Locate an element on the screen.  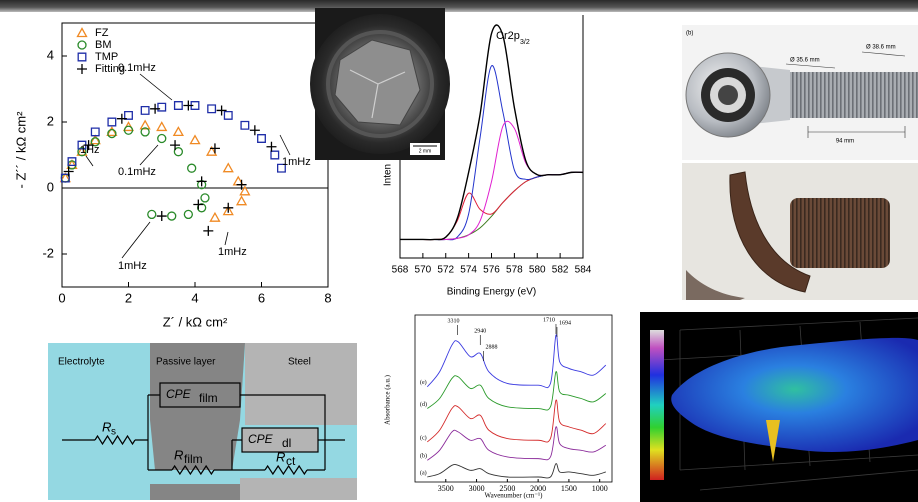
peak-label: 2940 is located at coordinates (480, 331).